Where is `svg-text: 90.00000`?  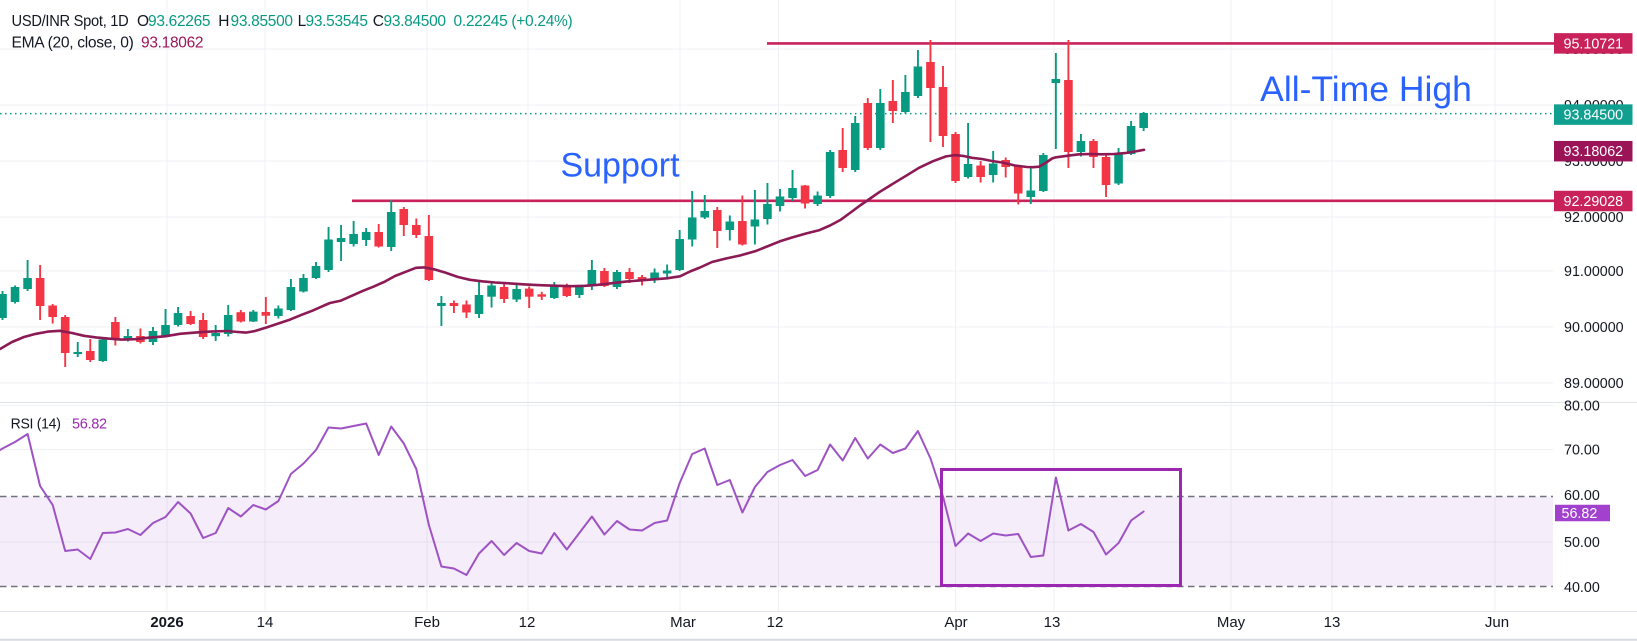
svg-text: 90.00000 is located at coordinates (1594, 328).